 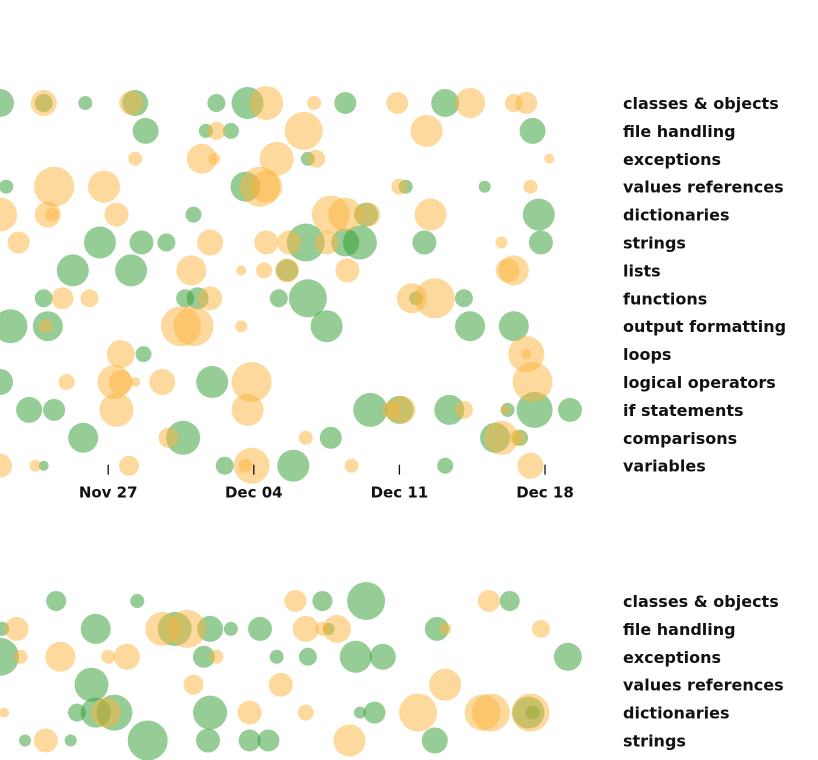 What do you see at coordinates (704, 326) in the screenshot?
I see `topic-label: output formatting` at bounding box center [704, 326].